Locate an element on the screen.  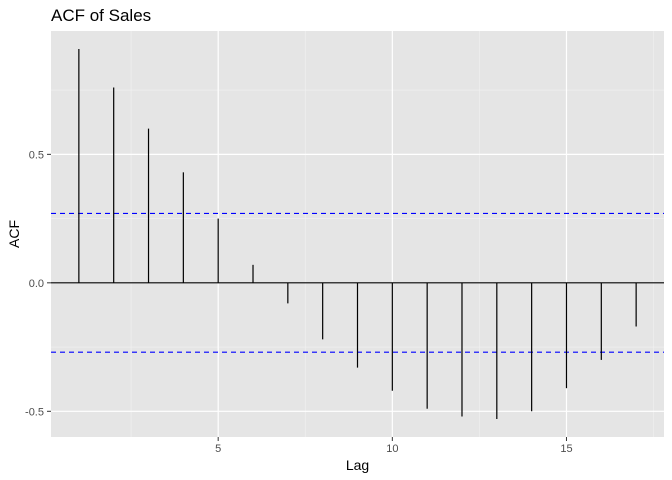
y-axis-ticks: -0.5 0.0 0.5 is located at coordinates (38, 283).